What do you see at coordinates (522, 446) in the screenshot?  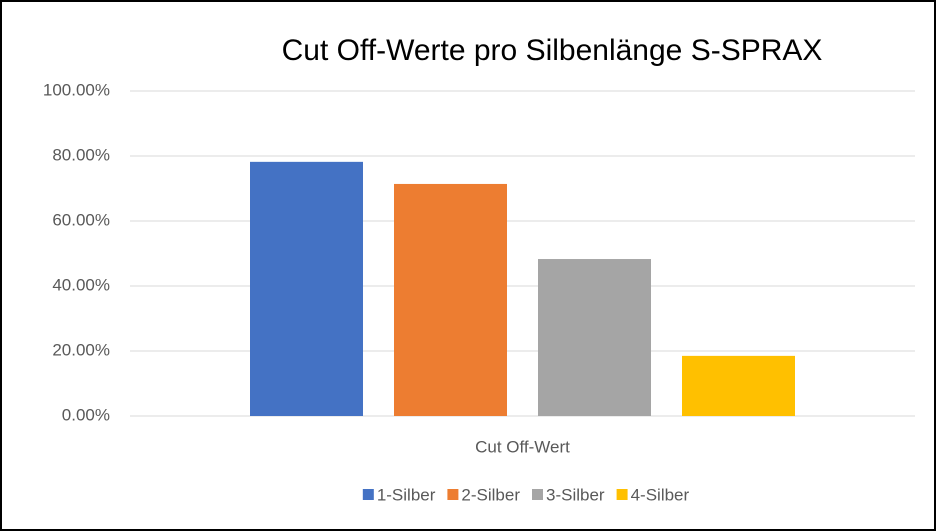 I see `x-tick-label: Cut Off-Wert` at bounding box center [522, 446].